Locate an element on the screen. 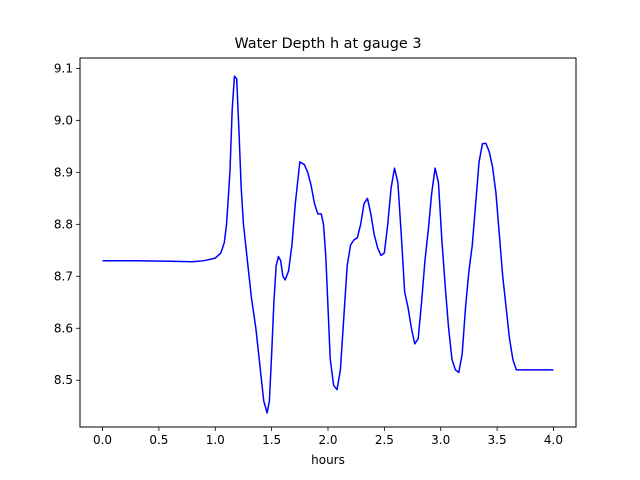 This screenshot has height=480, width=640. y-axis: 8.5 8.6 8.7 8.8 8.9 9.0 9.1 is located at coordinates (67, 224).